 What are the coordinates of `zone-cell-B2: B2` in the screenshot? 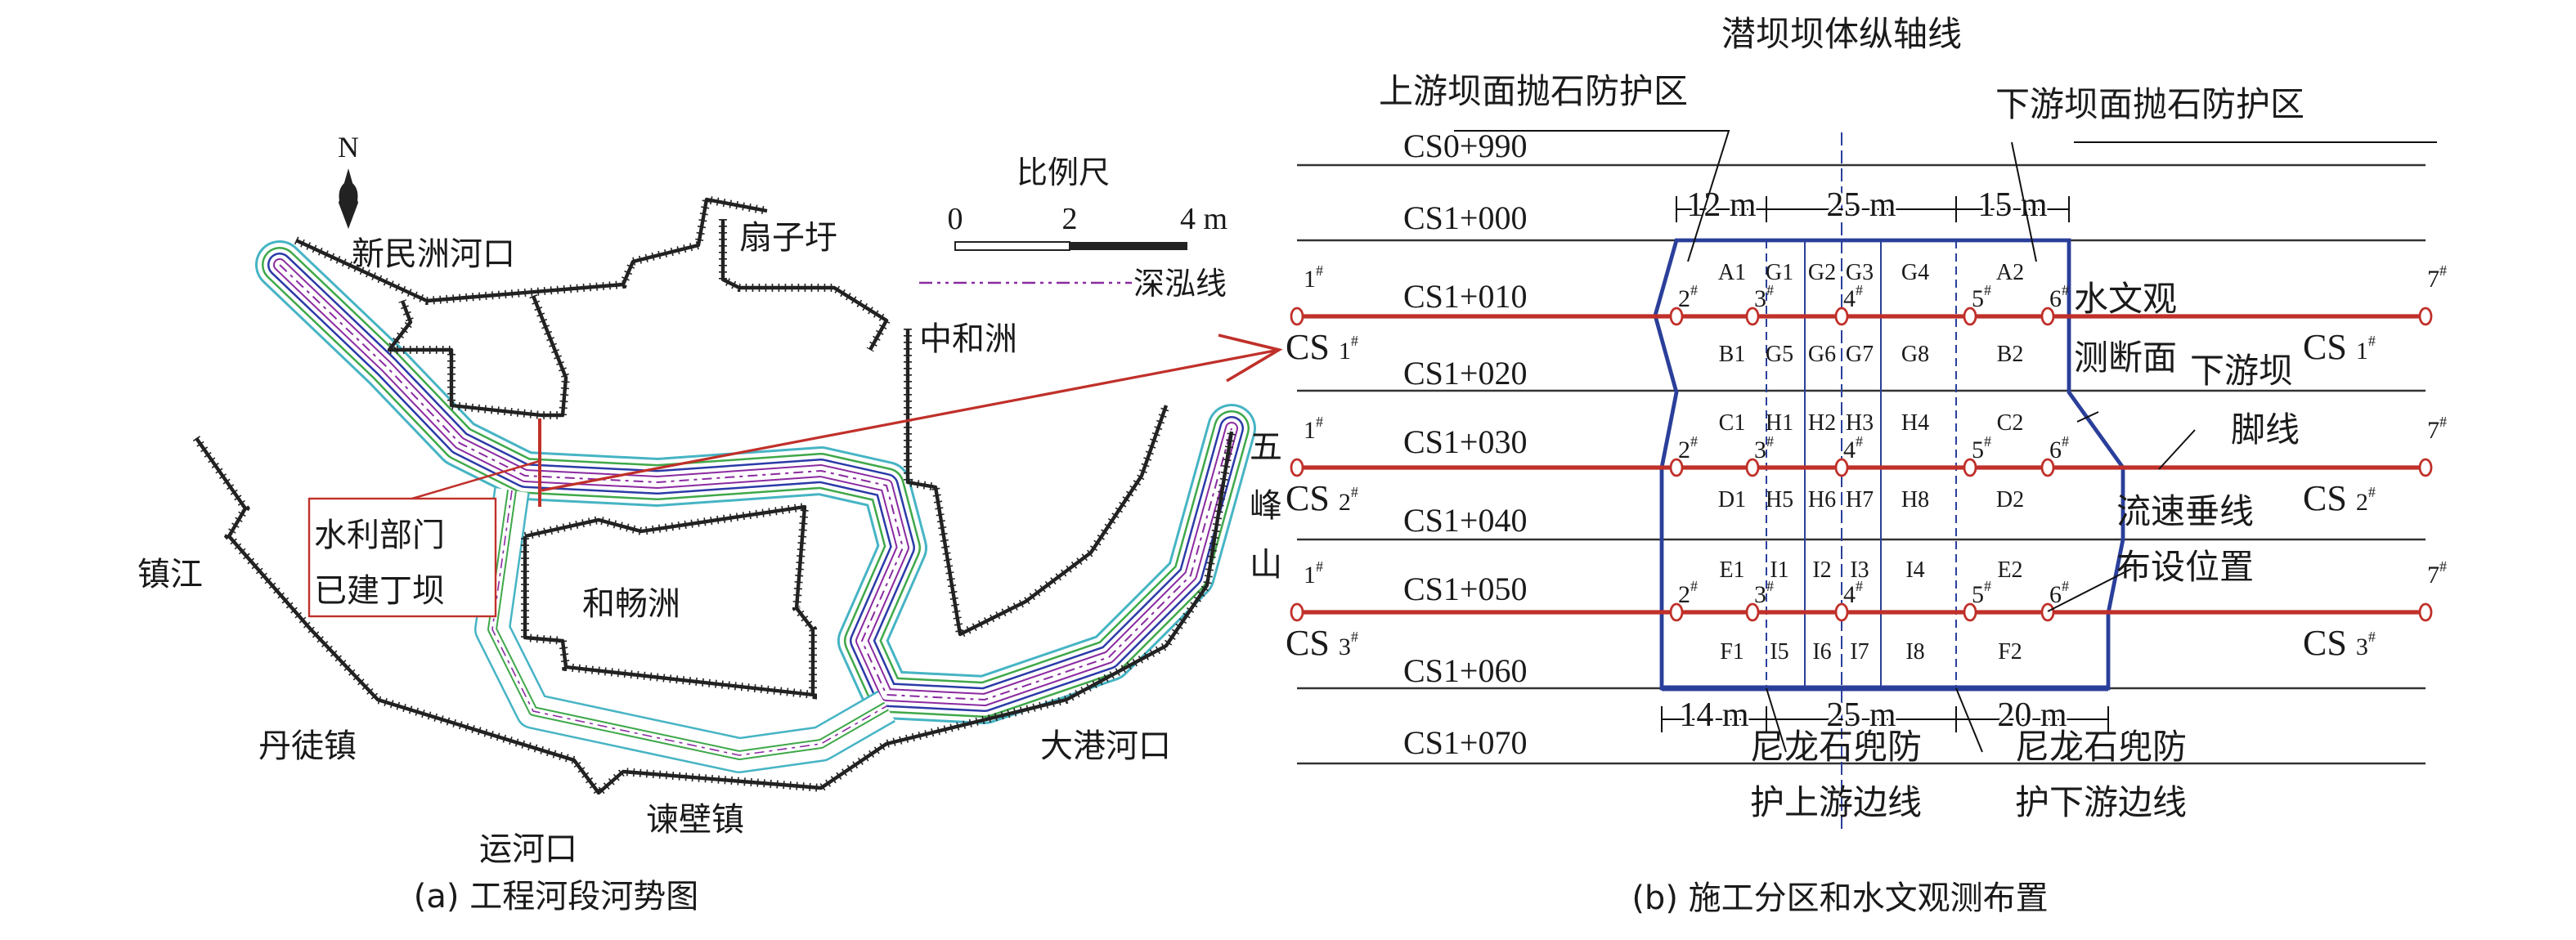 It's located at (2011, 354).